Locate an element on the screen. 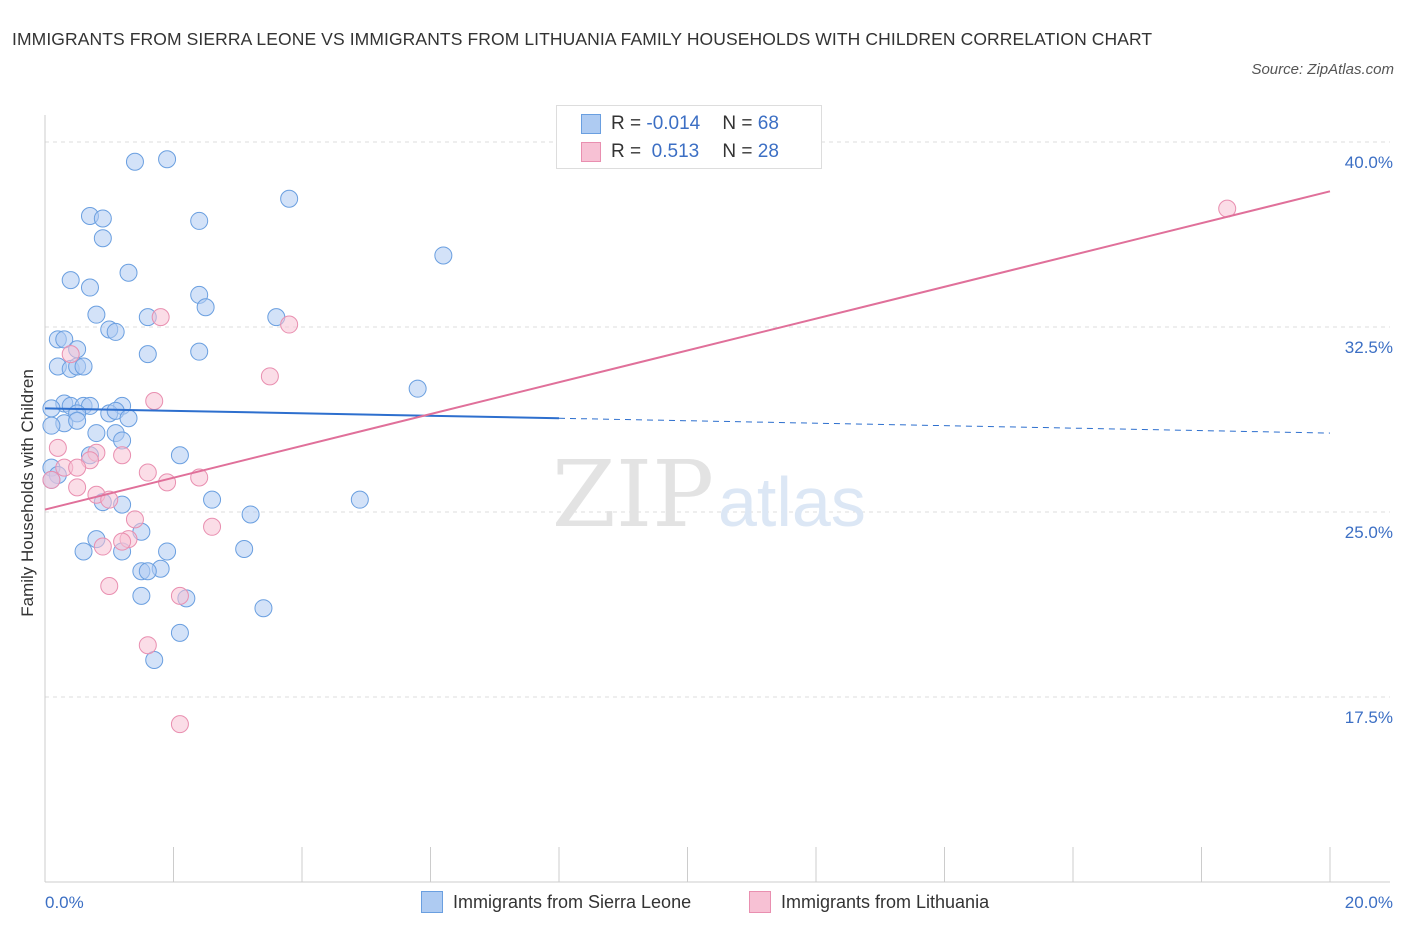  trendline-sierra-leone is located at coordinates (302, 413).